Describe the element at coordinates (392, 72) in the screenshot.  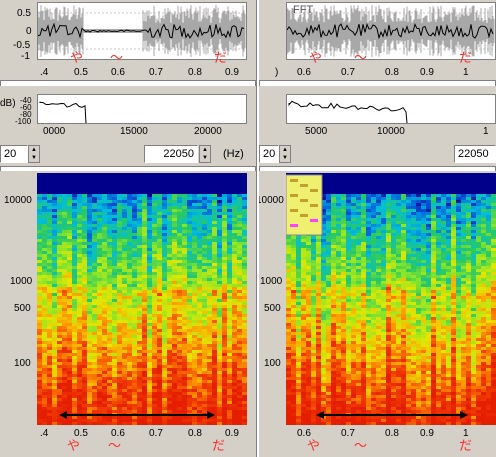
I see `right-wave-xtick: 0.8` at that location.